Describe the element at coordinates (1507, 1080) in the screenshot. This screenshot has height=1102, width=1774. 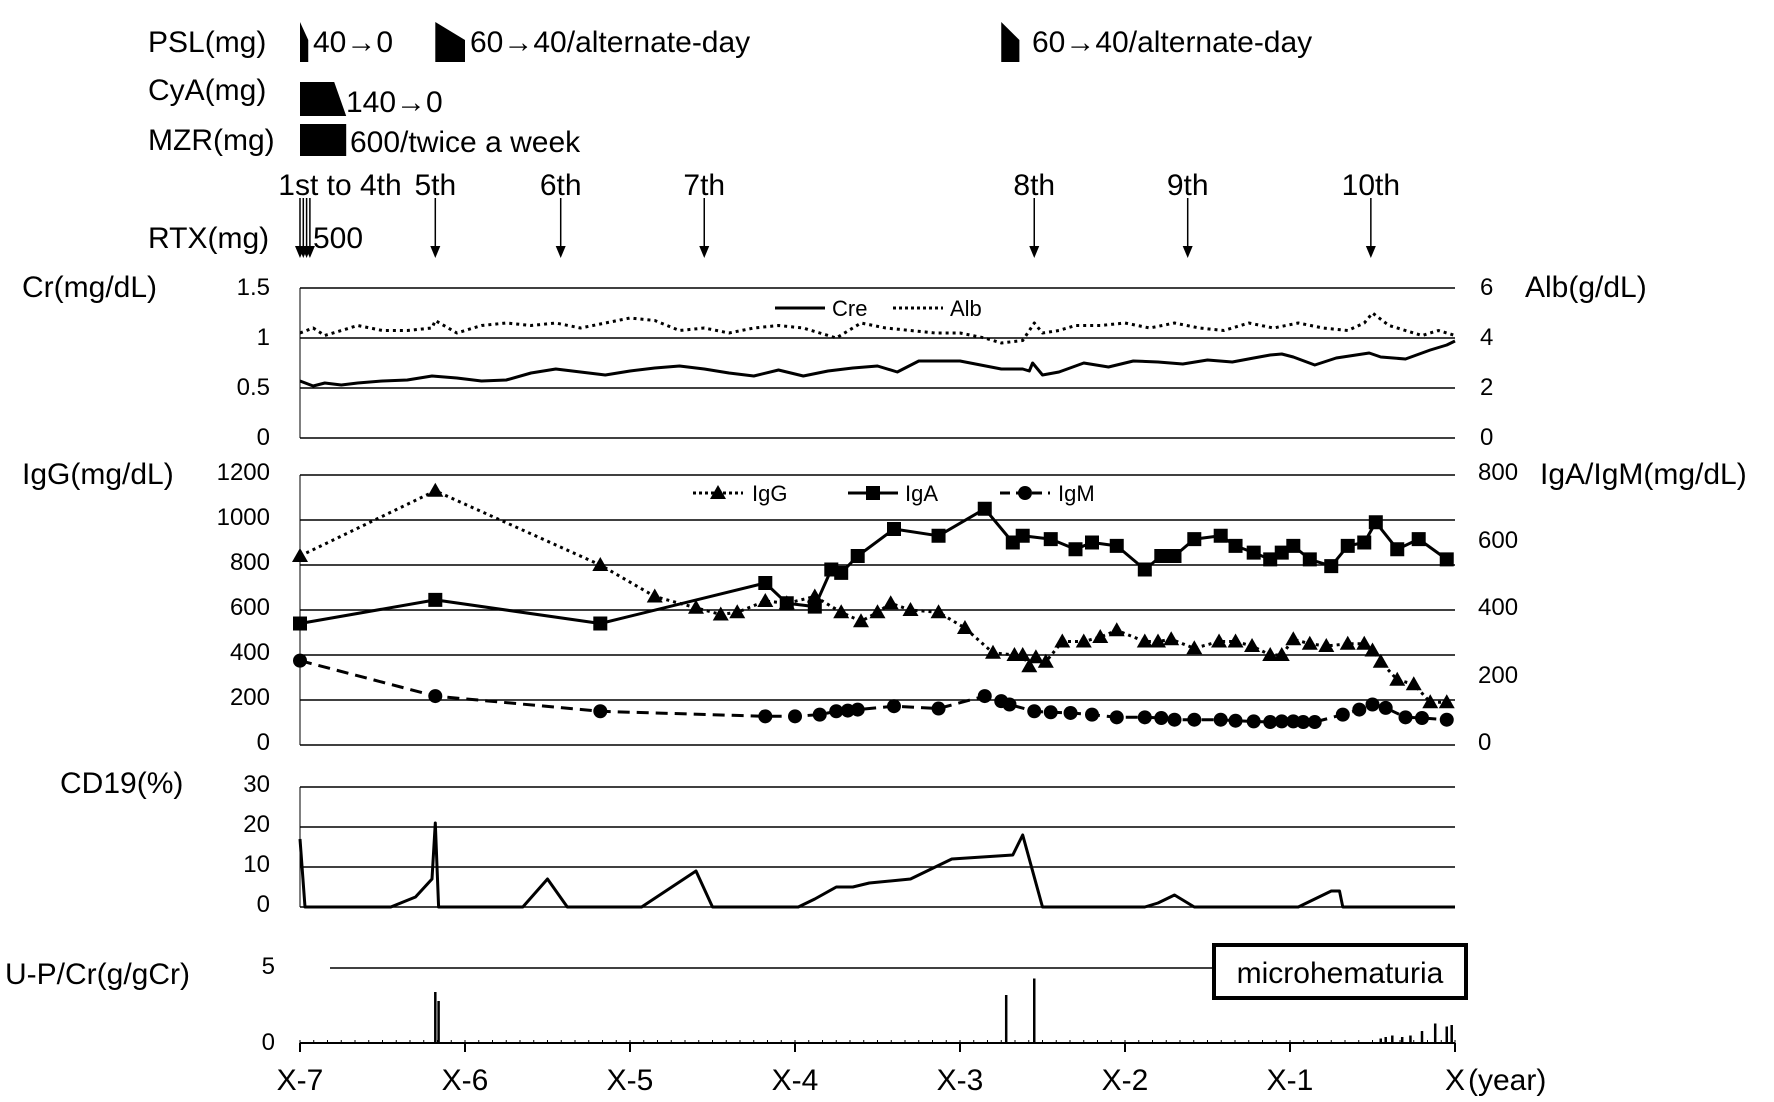
I see `x-axis-unit: (year)` at that location.